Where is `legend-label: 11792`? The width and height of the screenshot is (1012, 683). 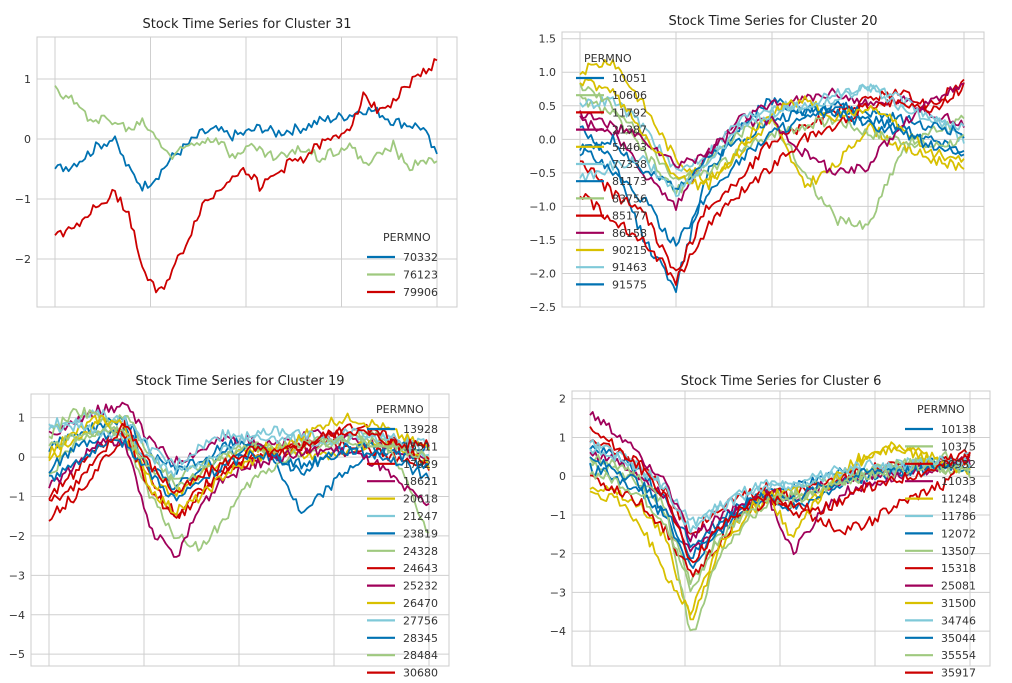 legend-label: 11792 is located at coordinates (629, 112).